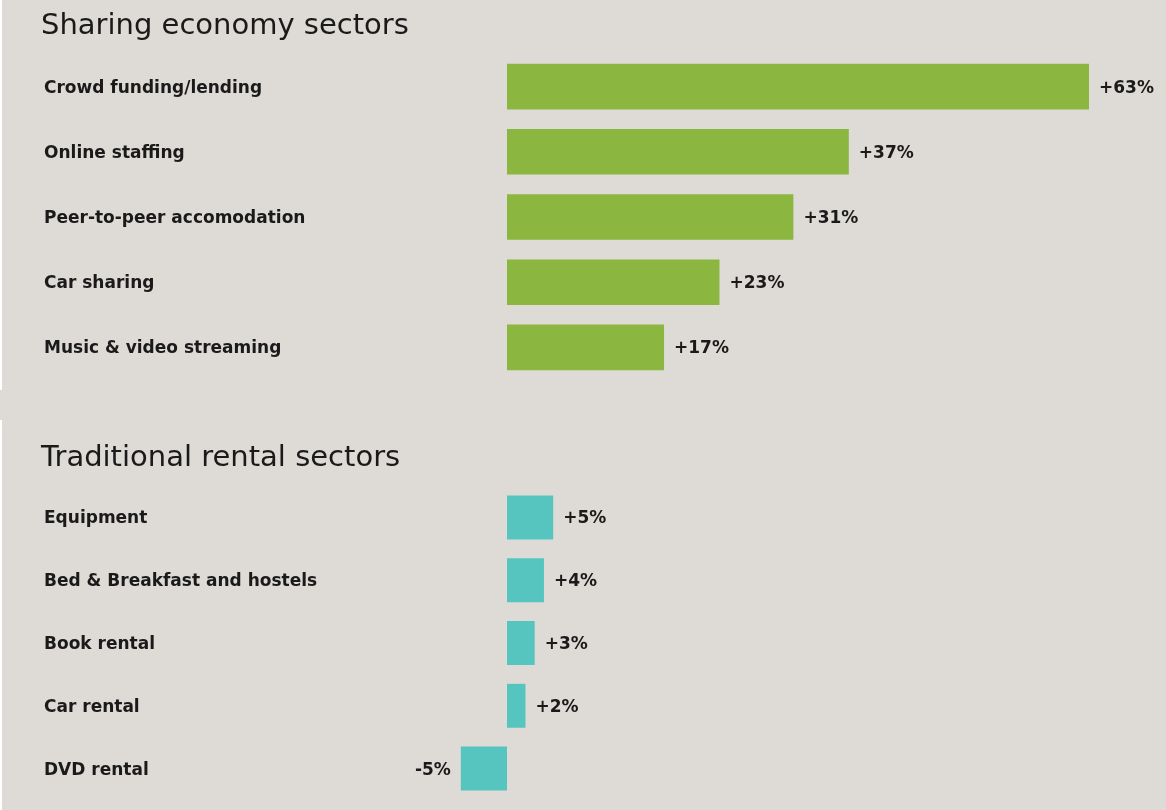  Describe the element at coordinates (96, 768) in the screenshot. I see `y-tick-label: DVD rental` at that location.